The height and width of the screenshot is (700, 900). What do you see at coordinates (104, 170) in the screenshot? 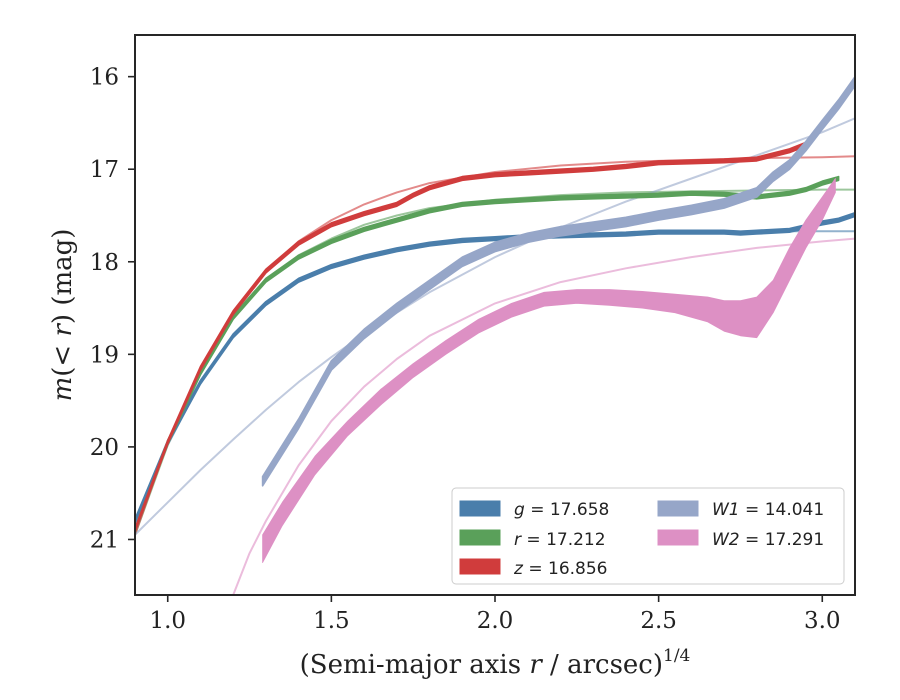
I see `y-tick-label: 17` at bounding box center [104, 170].